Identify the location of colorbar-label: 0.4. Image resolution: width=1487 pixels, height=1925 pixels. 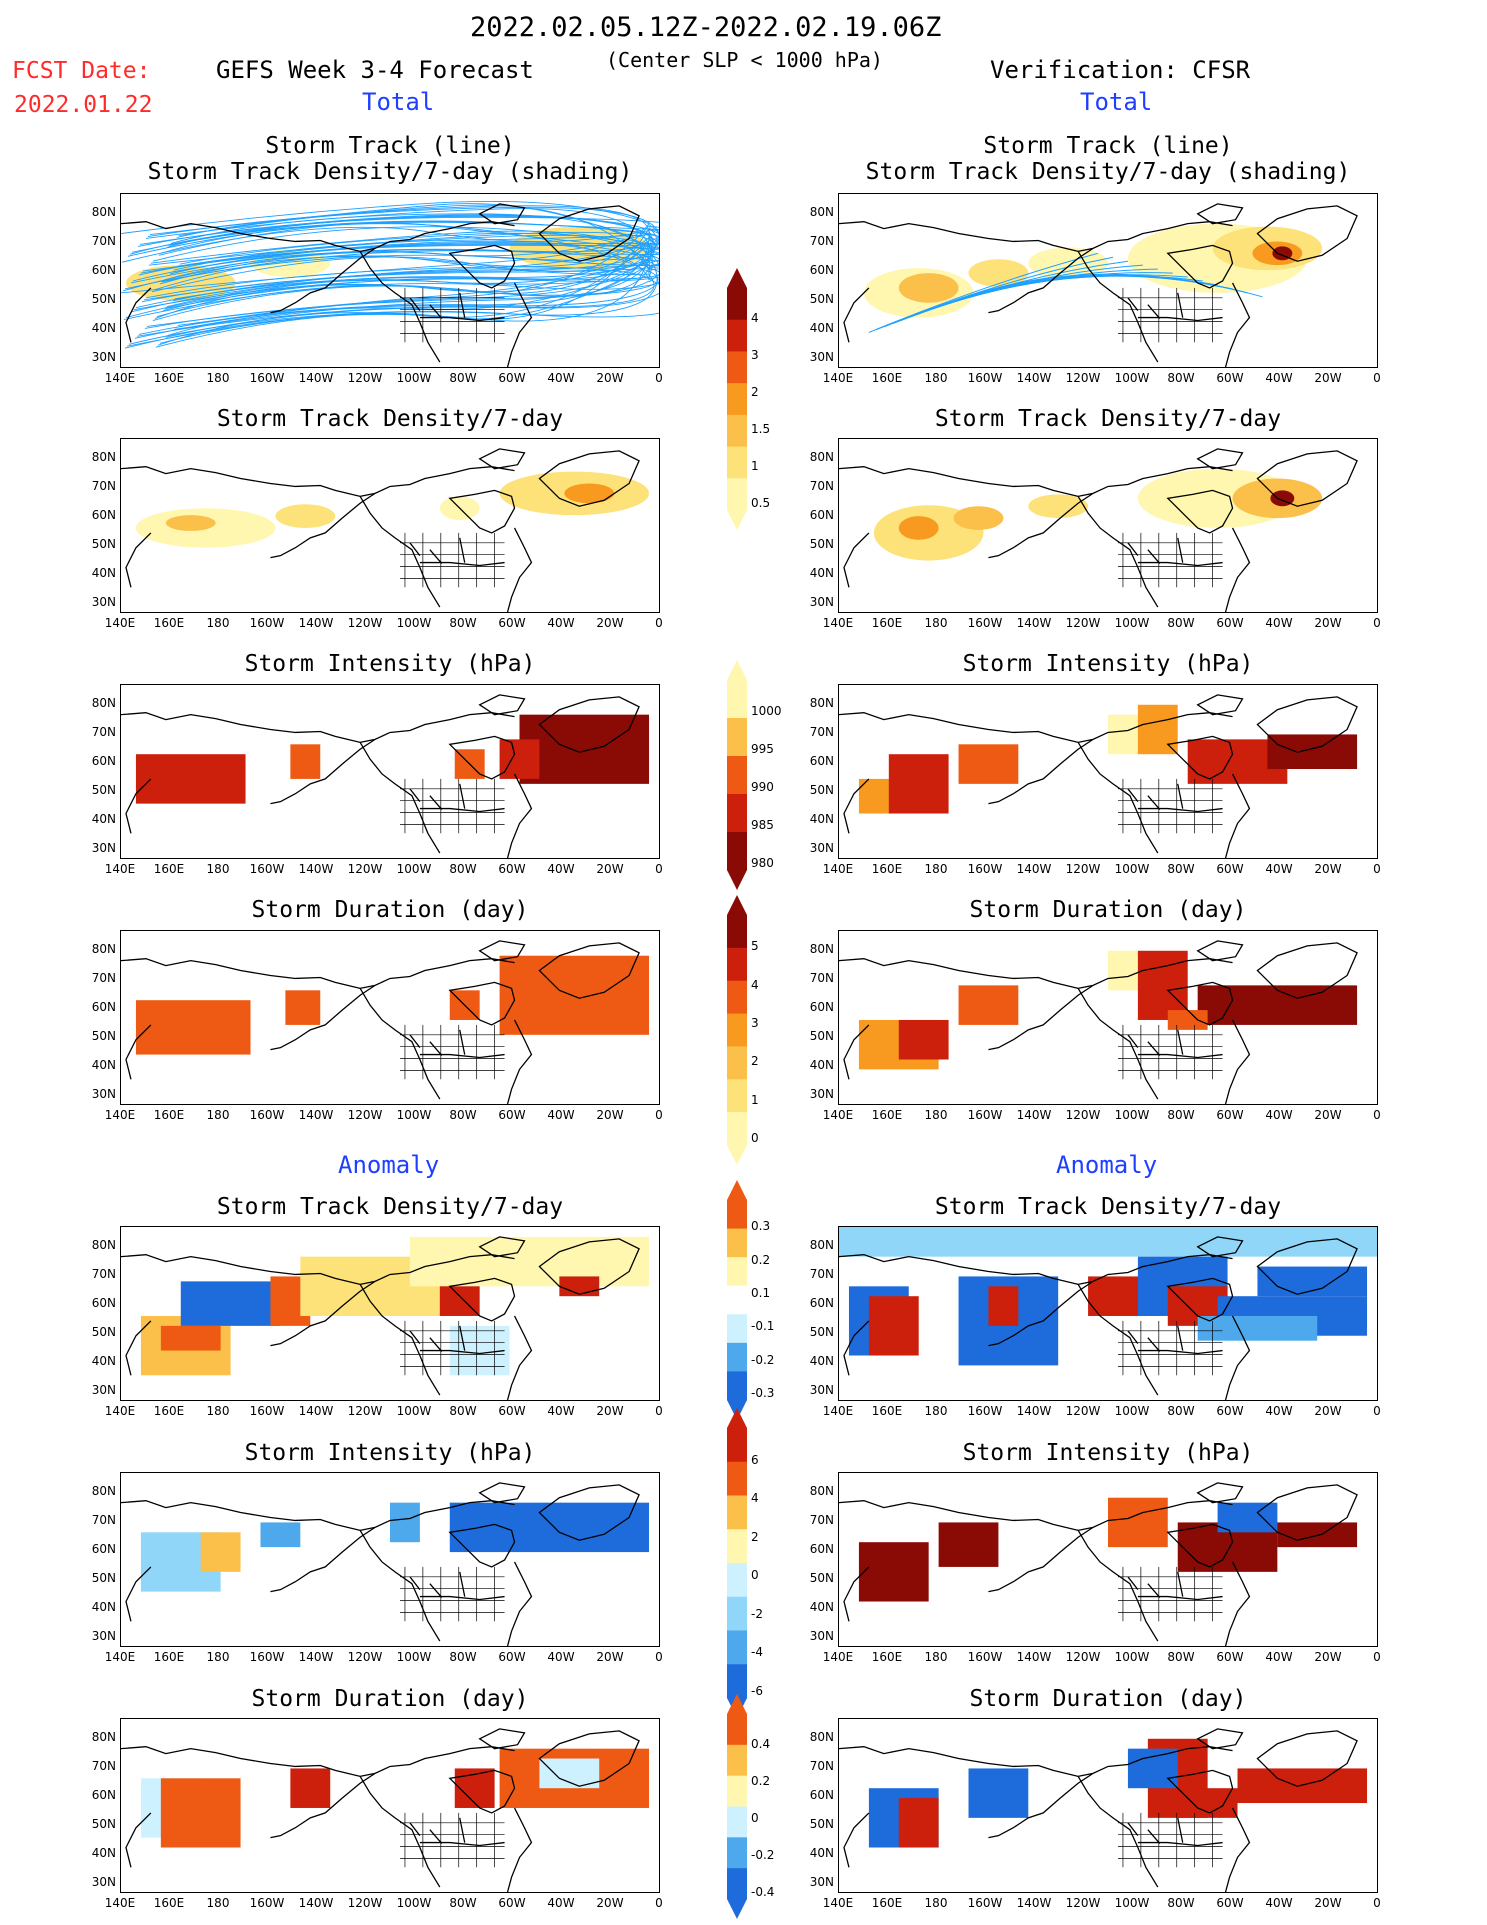
(761, 1744).